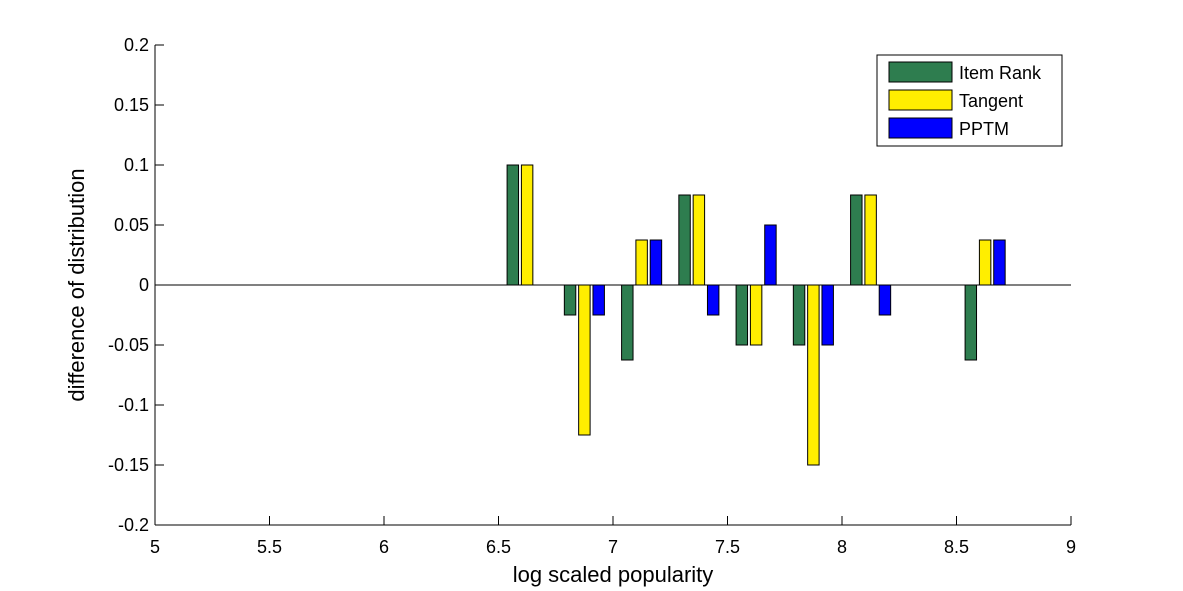 The image size is (1183, 591). Describe the element at coordinates (133, 525) in the screenshot. I see `y-tick-label: -0.2` at that location.